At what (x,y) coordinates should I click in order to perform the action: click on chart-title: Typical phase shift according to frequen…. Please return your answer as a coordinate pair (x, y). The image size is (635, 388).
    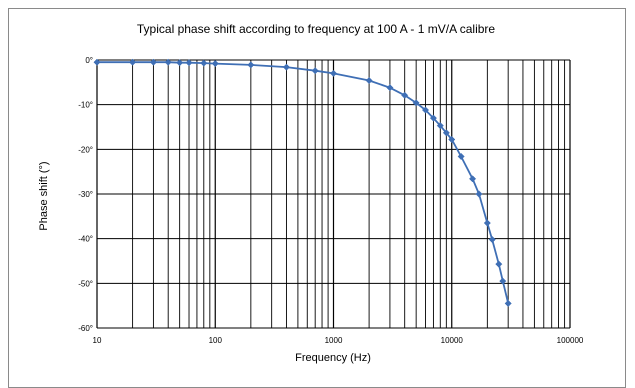
    Looking at the image, I should click on (316, 29).